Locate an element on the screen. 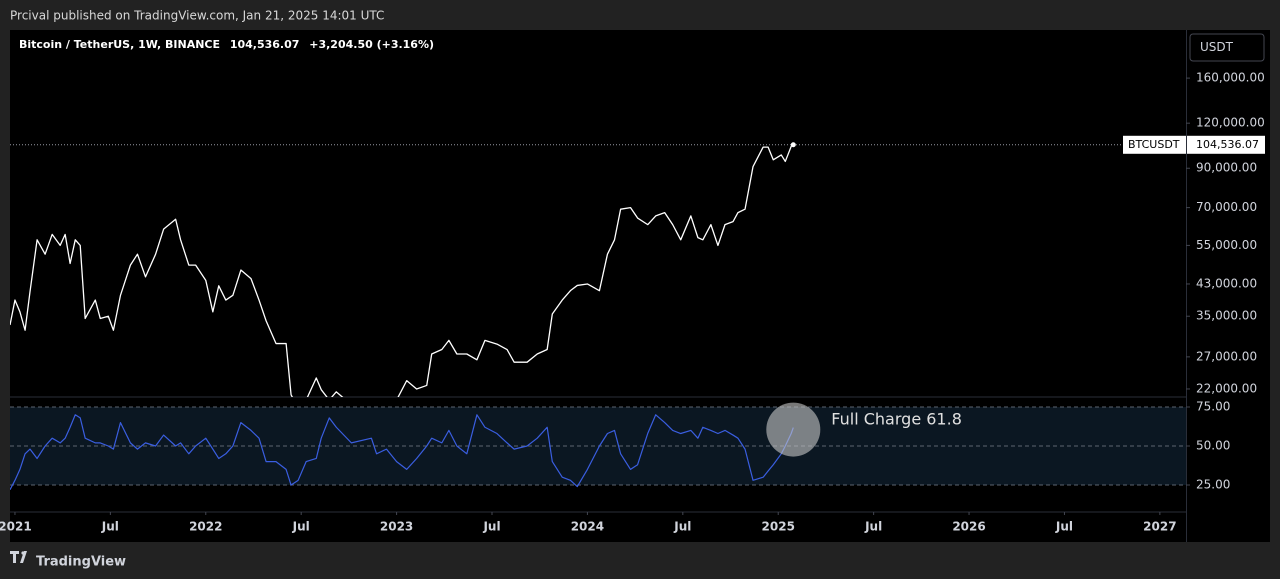  y-tick-label: 160,000.00 is located at coordinates (1230, 78).